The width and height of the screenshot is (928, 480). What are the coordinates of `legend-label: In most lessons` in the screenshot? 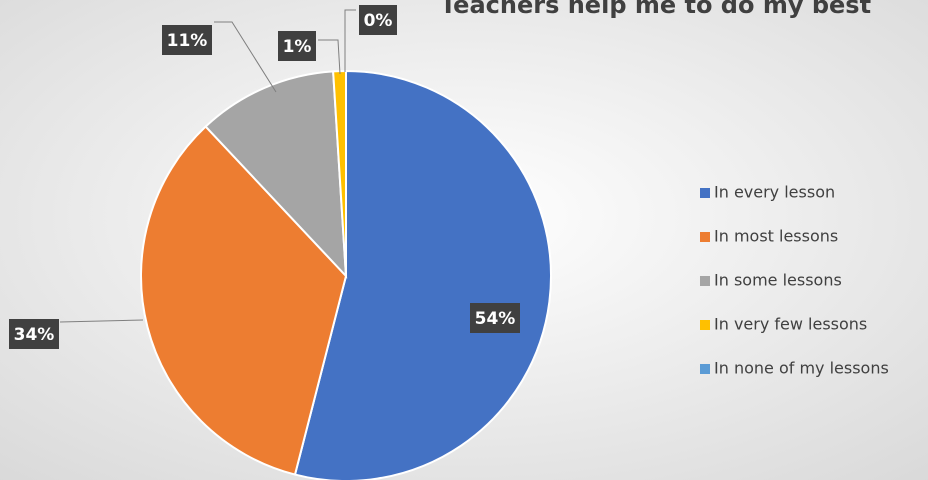 It's located at (776, 236).